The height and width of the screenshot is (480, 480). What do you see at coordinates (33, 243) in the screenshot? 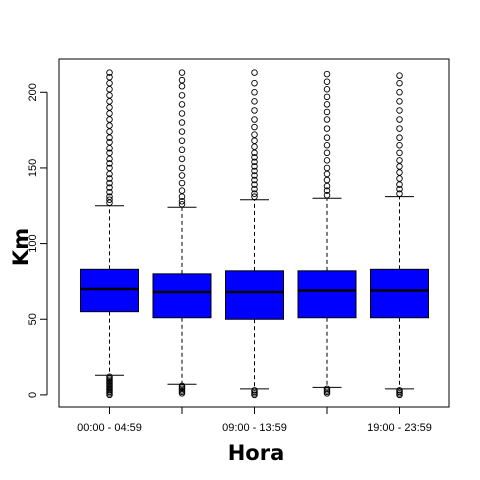
I see `y-tick-label: 100` at bounding box center [33, 243].